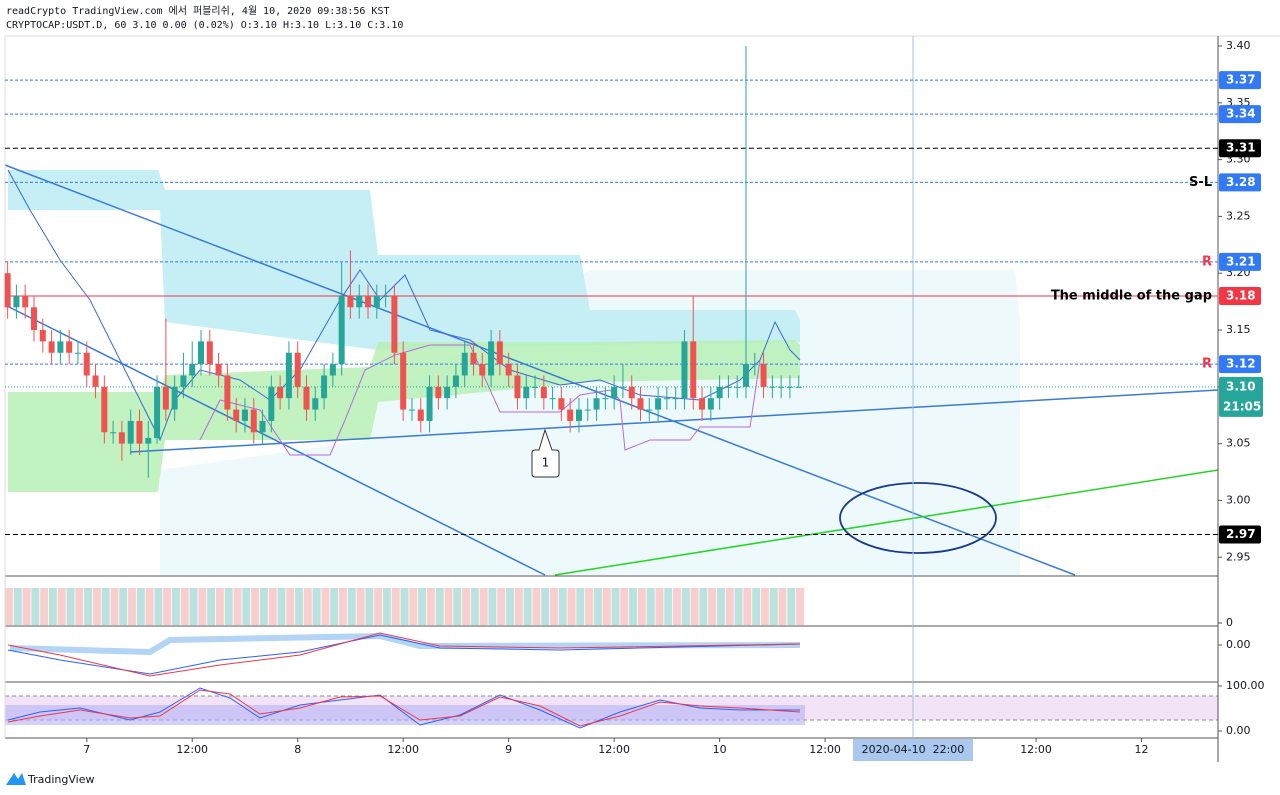 Image resolution: width=1280 pixels, height=795 pixels. I want to click on highlight-circle, so click(918, 518).